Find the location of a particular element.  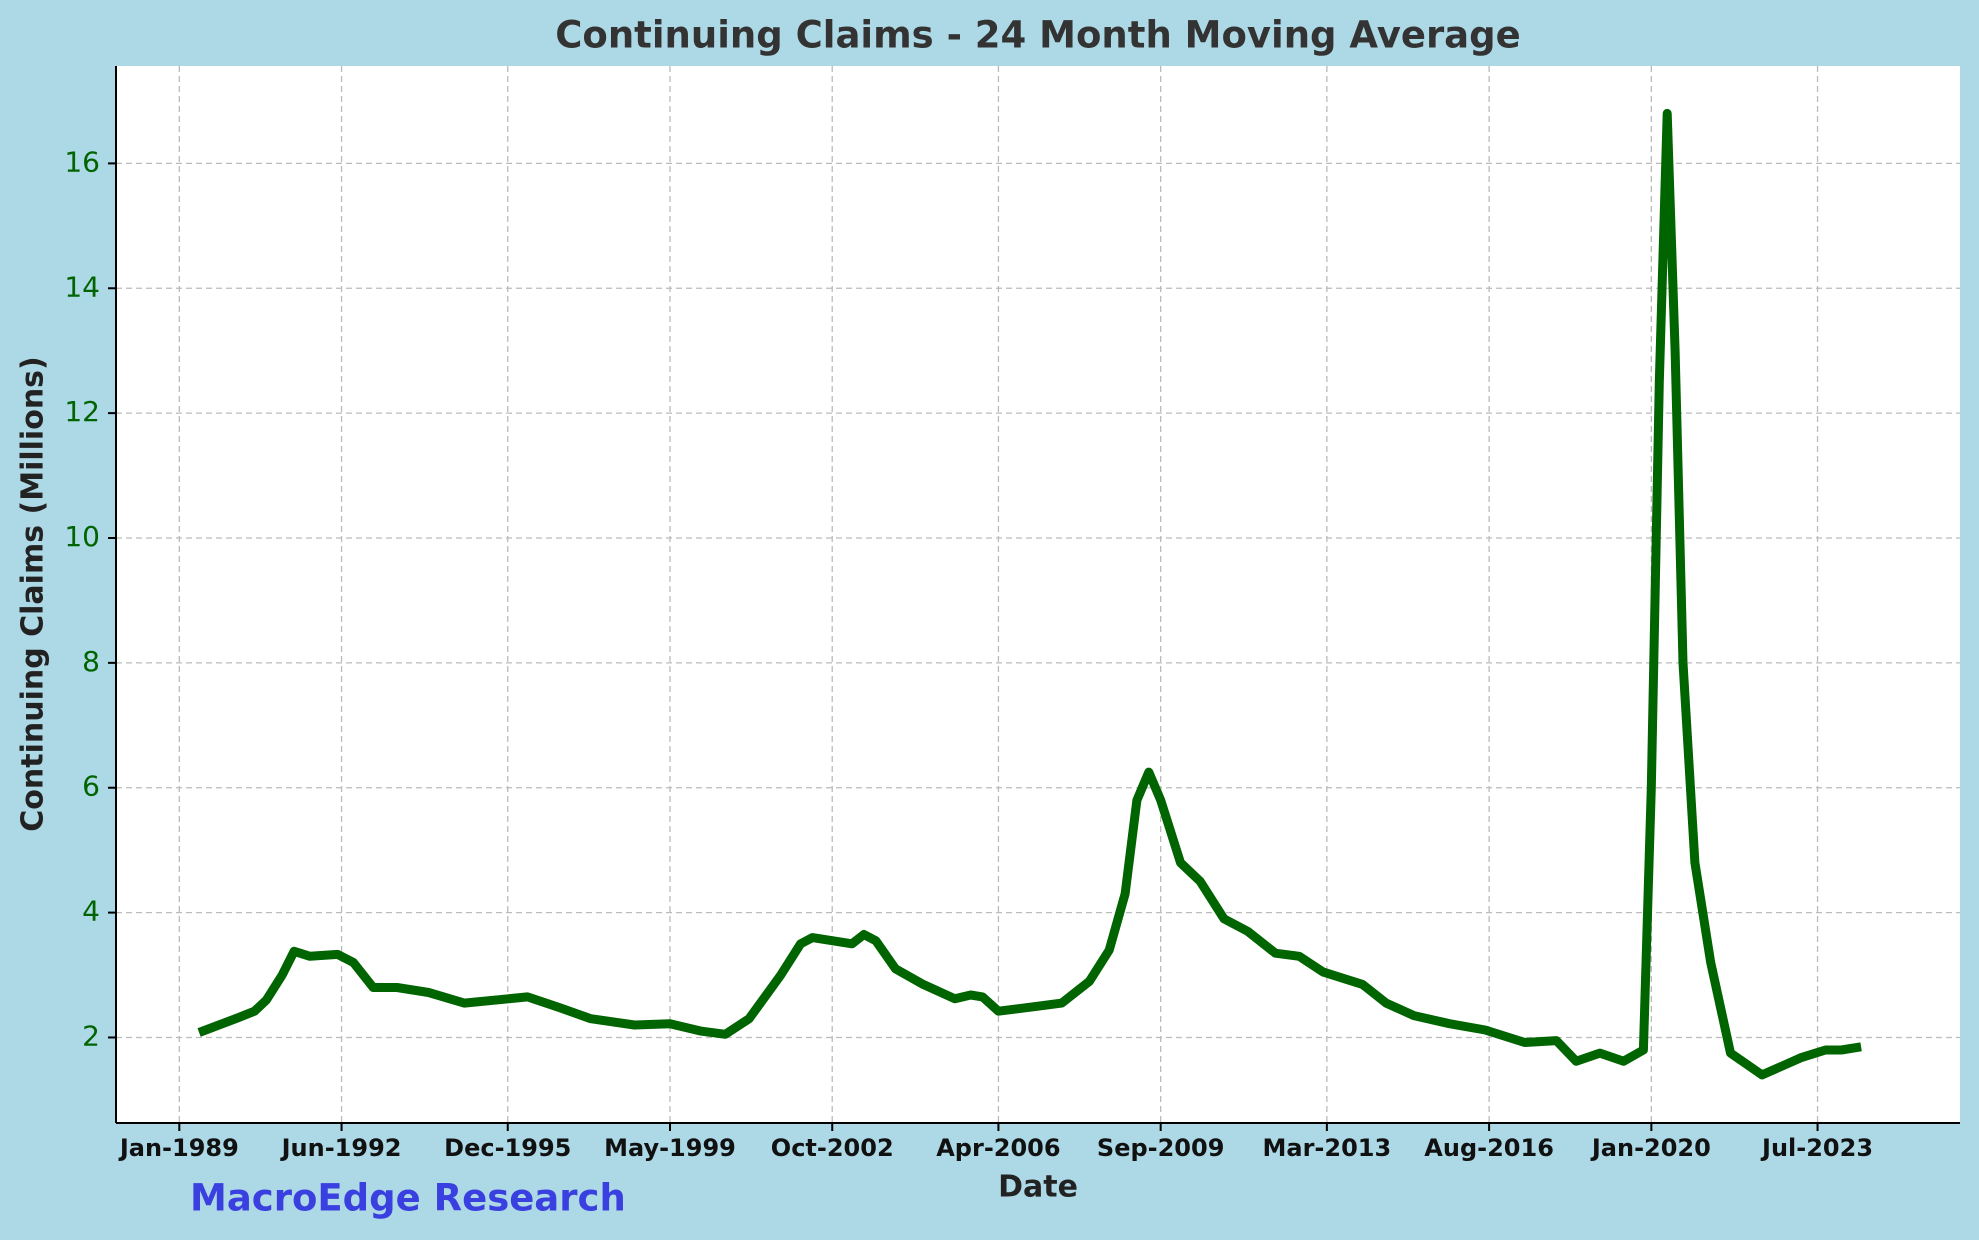

y-tick-label: 10 is located at coordinates (82, 536).